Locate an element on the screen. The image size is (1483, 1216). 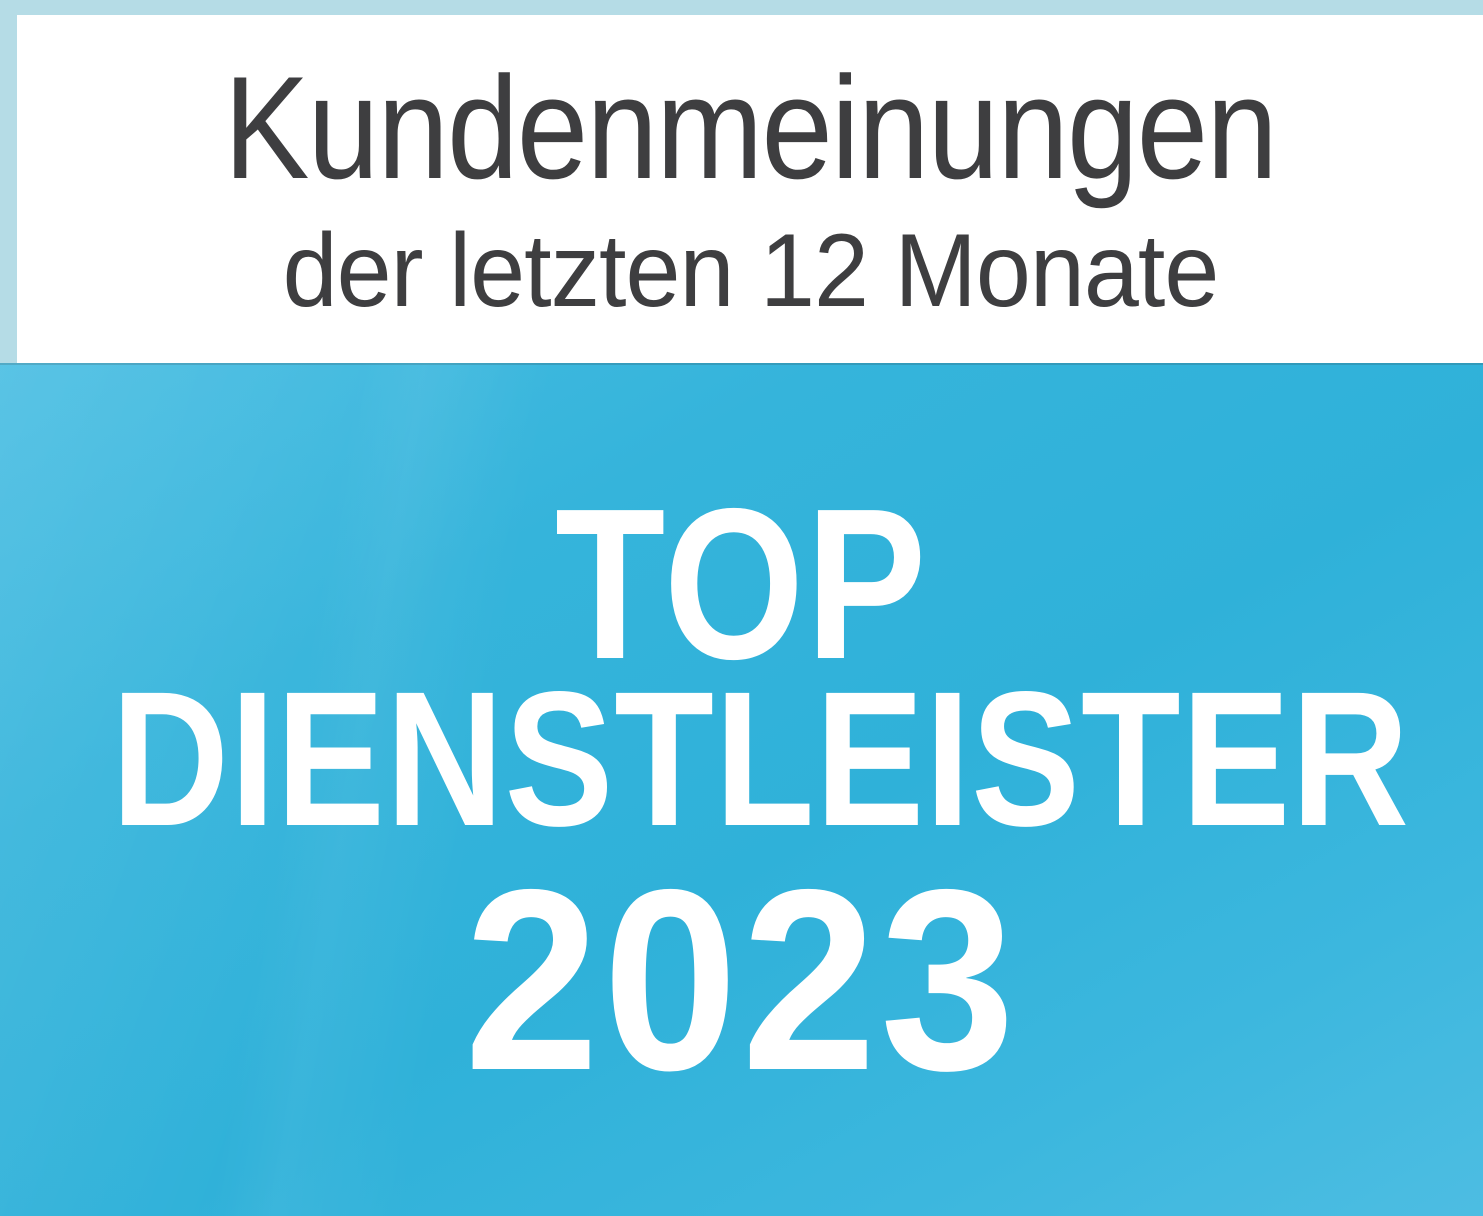
header-title: Kundenmeinungen is located at coordinates (750, 127).